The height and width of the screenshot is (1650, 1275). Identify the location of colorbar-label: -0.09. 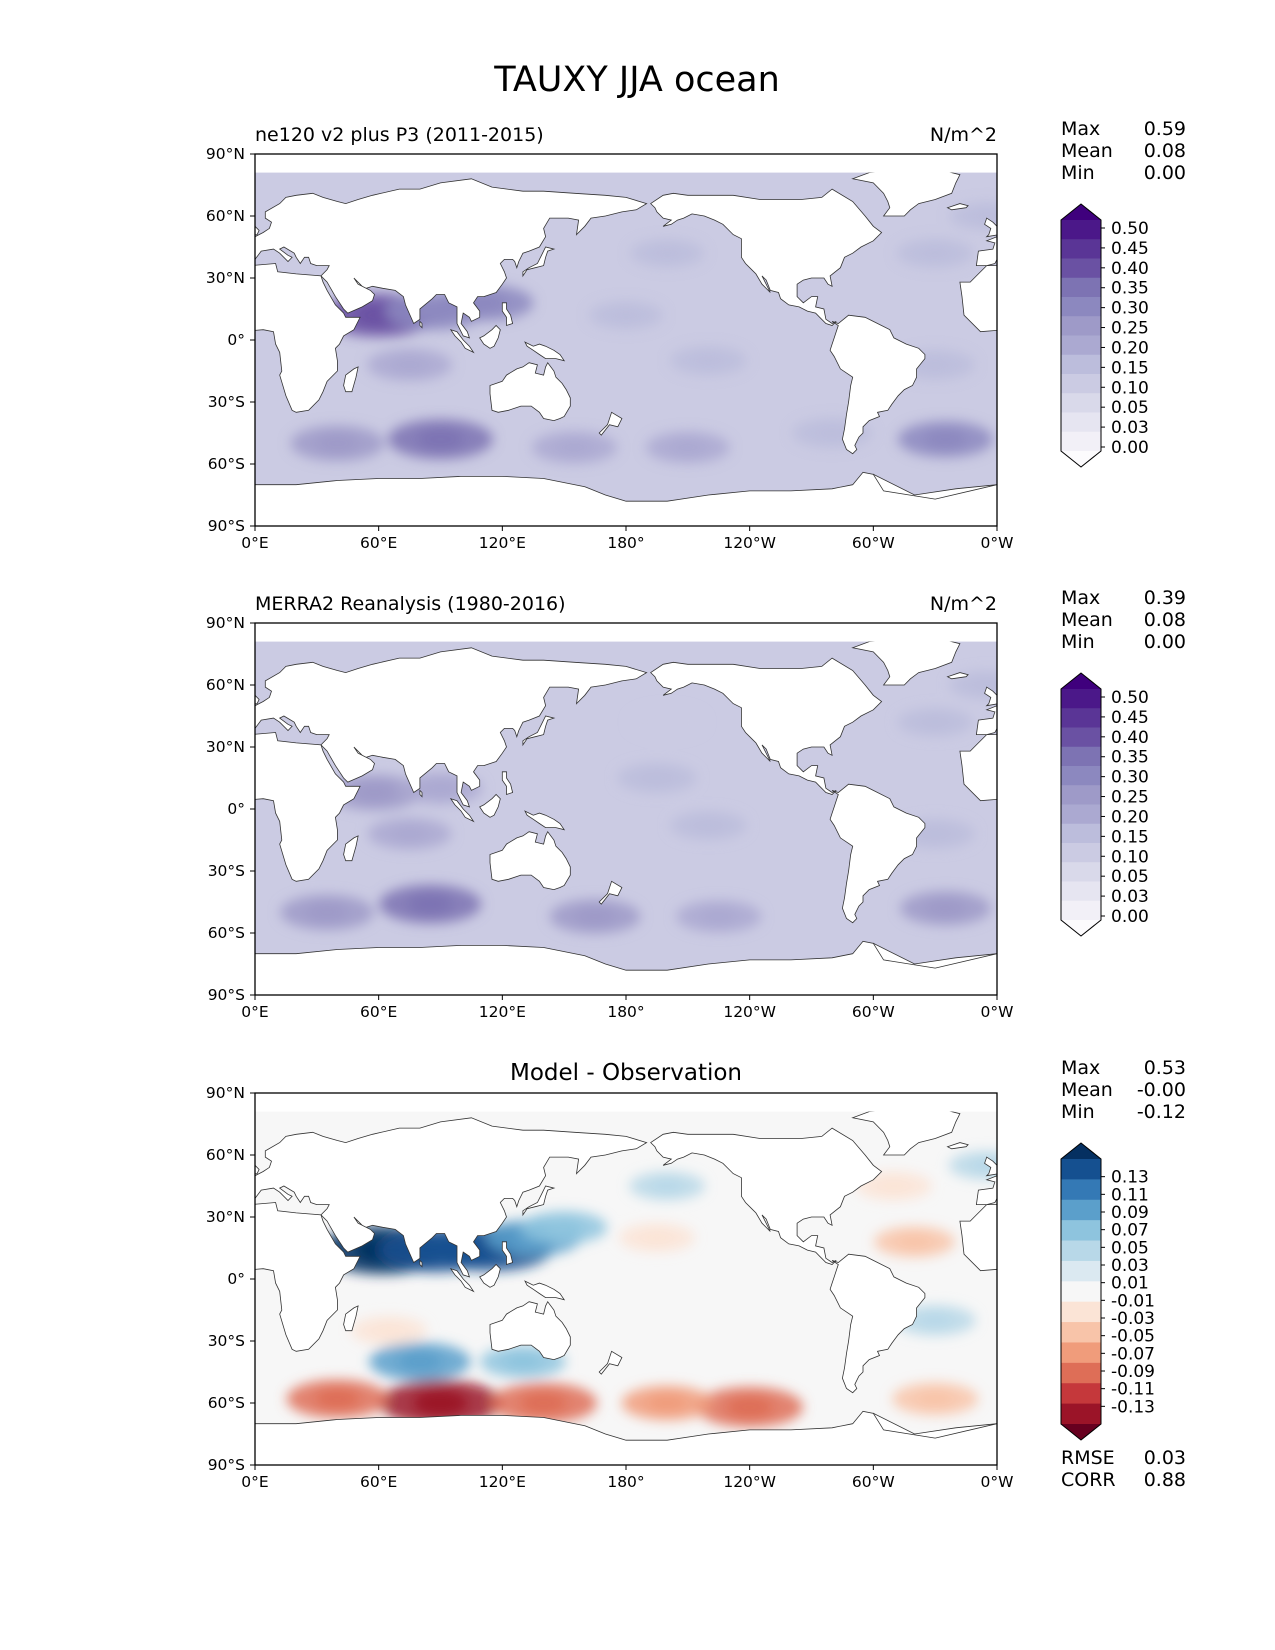
(1133, 1372).